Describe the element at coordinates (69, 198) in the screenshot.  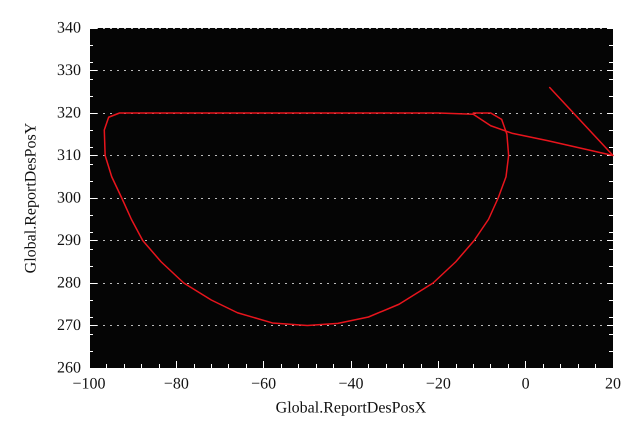
I see `y-tick-label: 300` at that location.